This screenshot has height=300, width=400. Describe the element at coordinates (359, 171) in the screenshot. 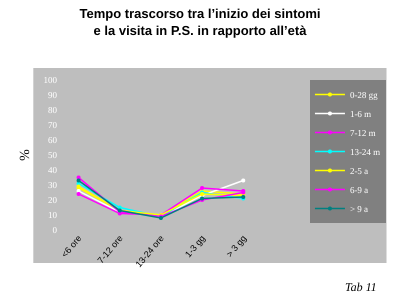

I see `legend-label: 2-5 a` at that location.